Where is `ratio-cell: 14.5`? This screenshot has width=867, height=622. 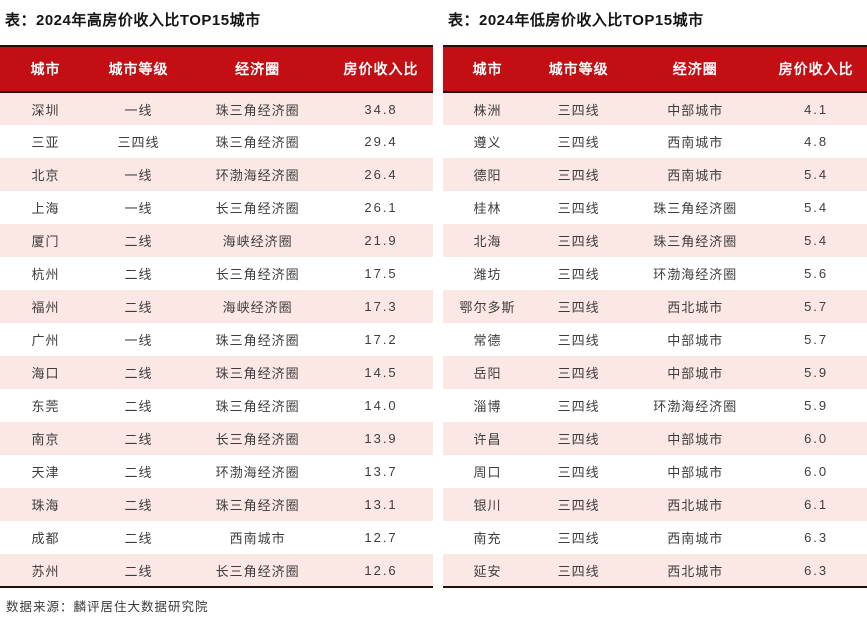
ratio-cell: 14.5 is located at coordinates (381, 372).